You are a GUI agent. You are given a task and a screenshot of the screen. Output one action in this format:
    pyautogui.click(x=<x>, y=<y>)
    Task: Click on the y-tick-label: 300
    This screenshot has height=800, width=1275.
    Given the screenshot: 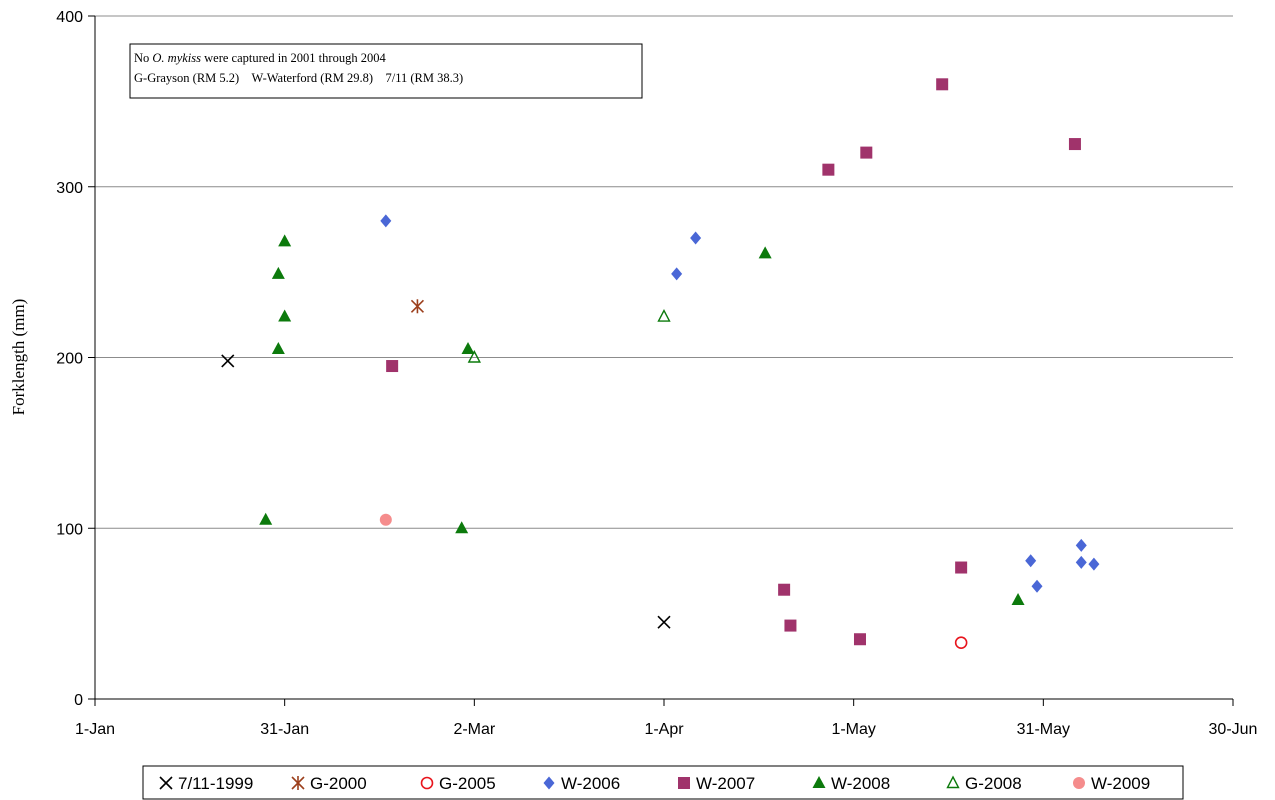 What is the action you would take?
    pyautogui.click(x=69, y=188)
    